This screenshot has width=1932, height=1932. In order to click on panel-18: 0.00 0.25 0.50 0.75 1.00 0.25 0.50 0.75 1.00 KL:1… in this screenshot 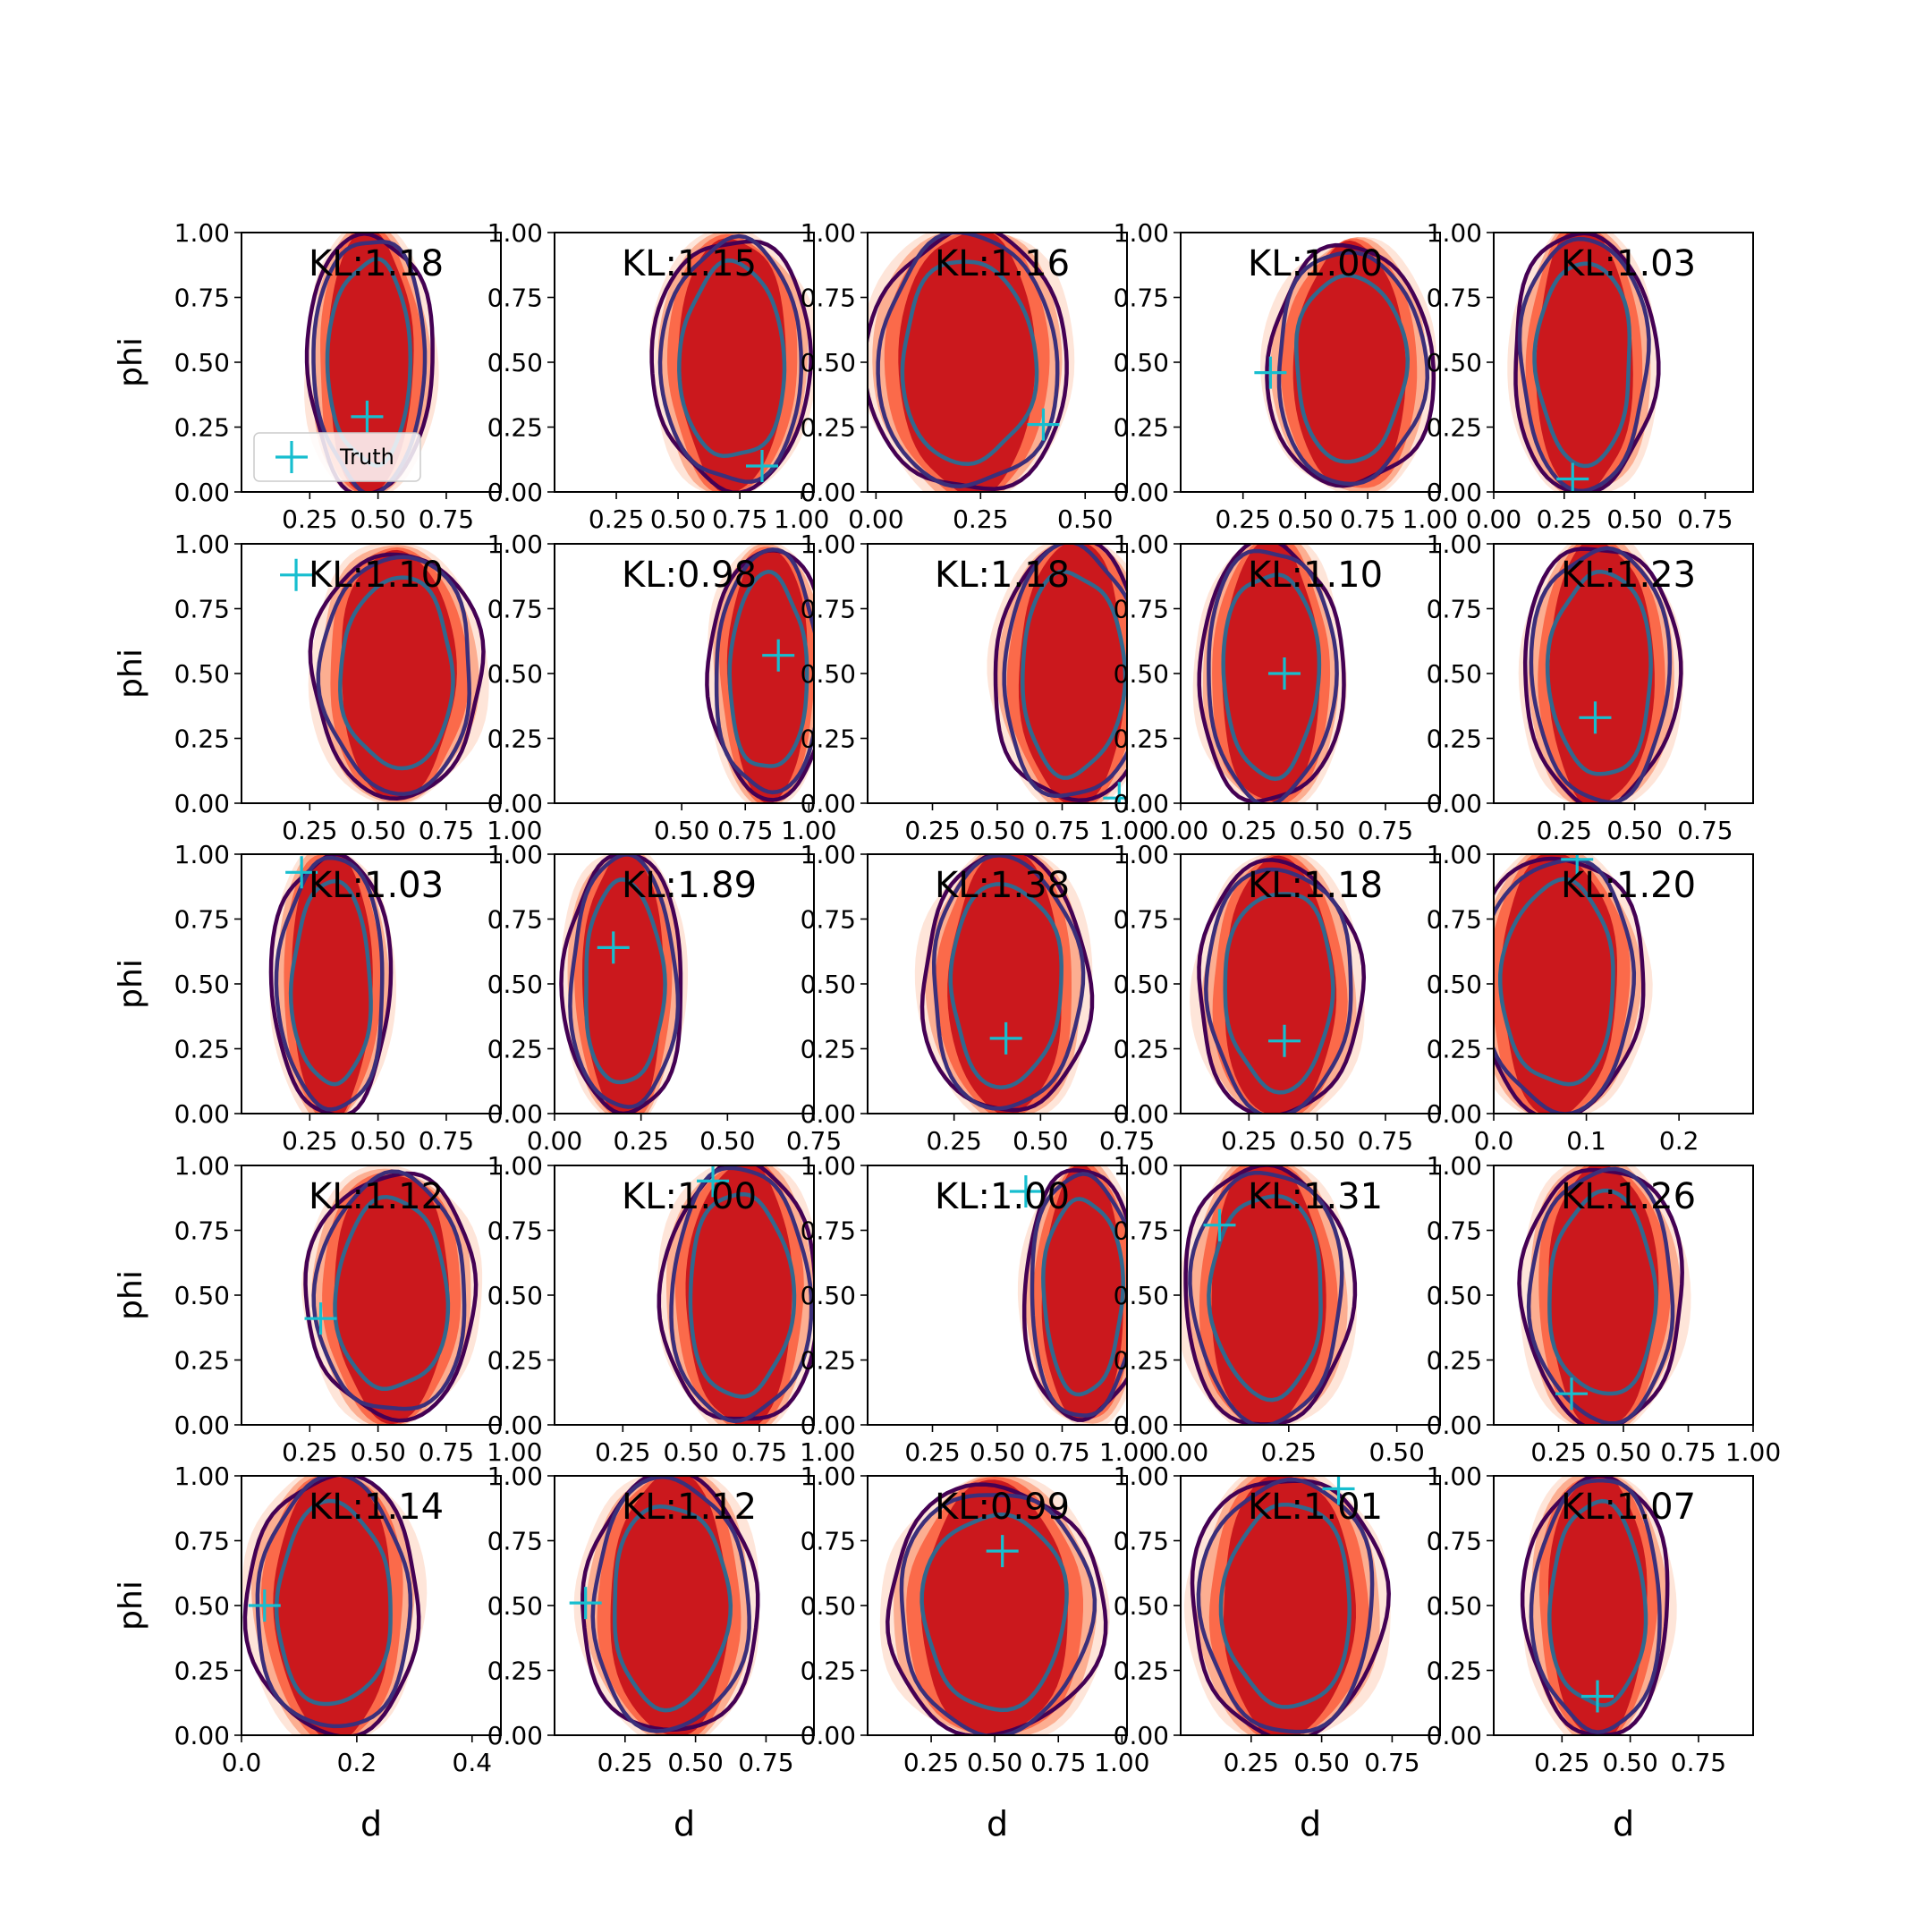, I will do `click(978, 1309)`.